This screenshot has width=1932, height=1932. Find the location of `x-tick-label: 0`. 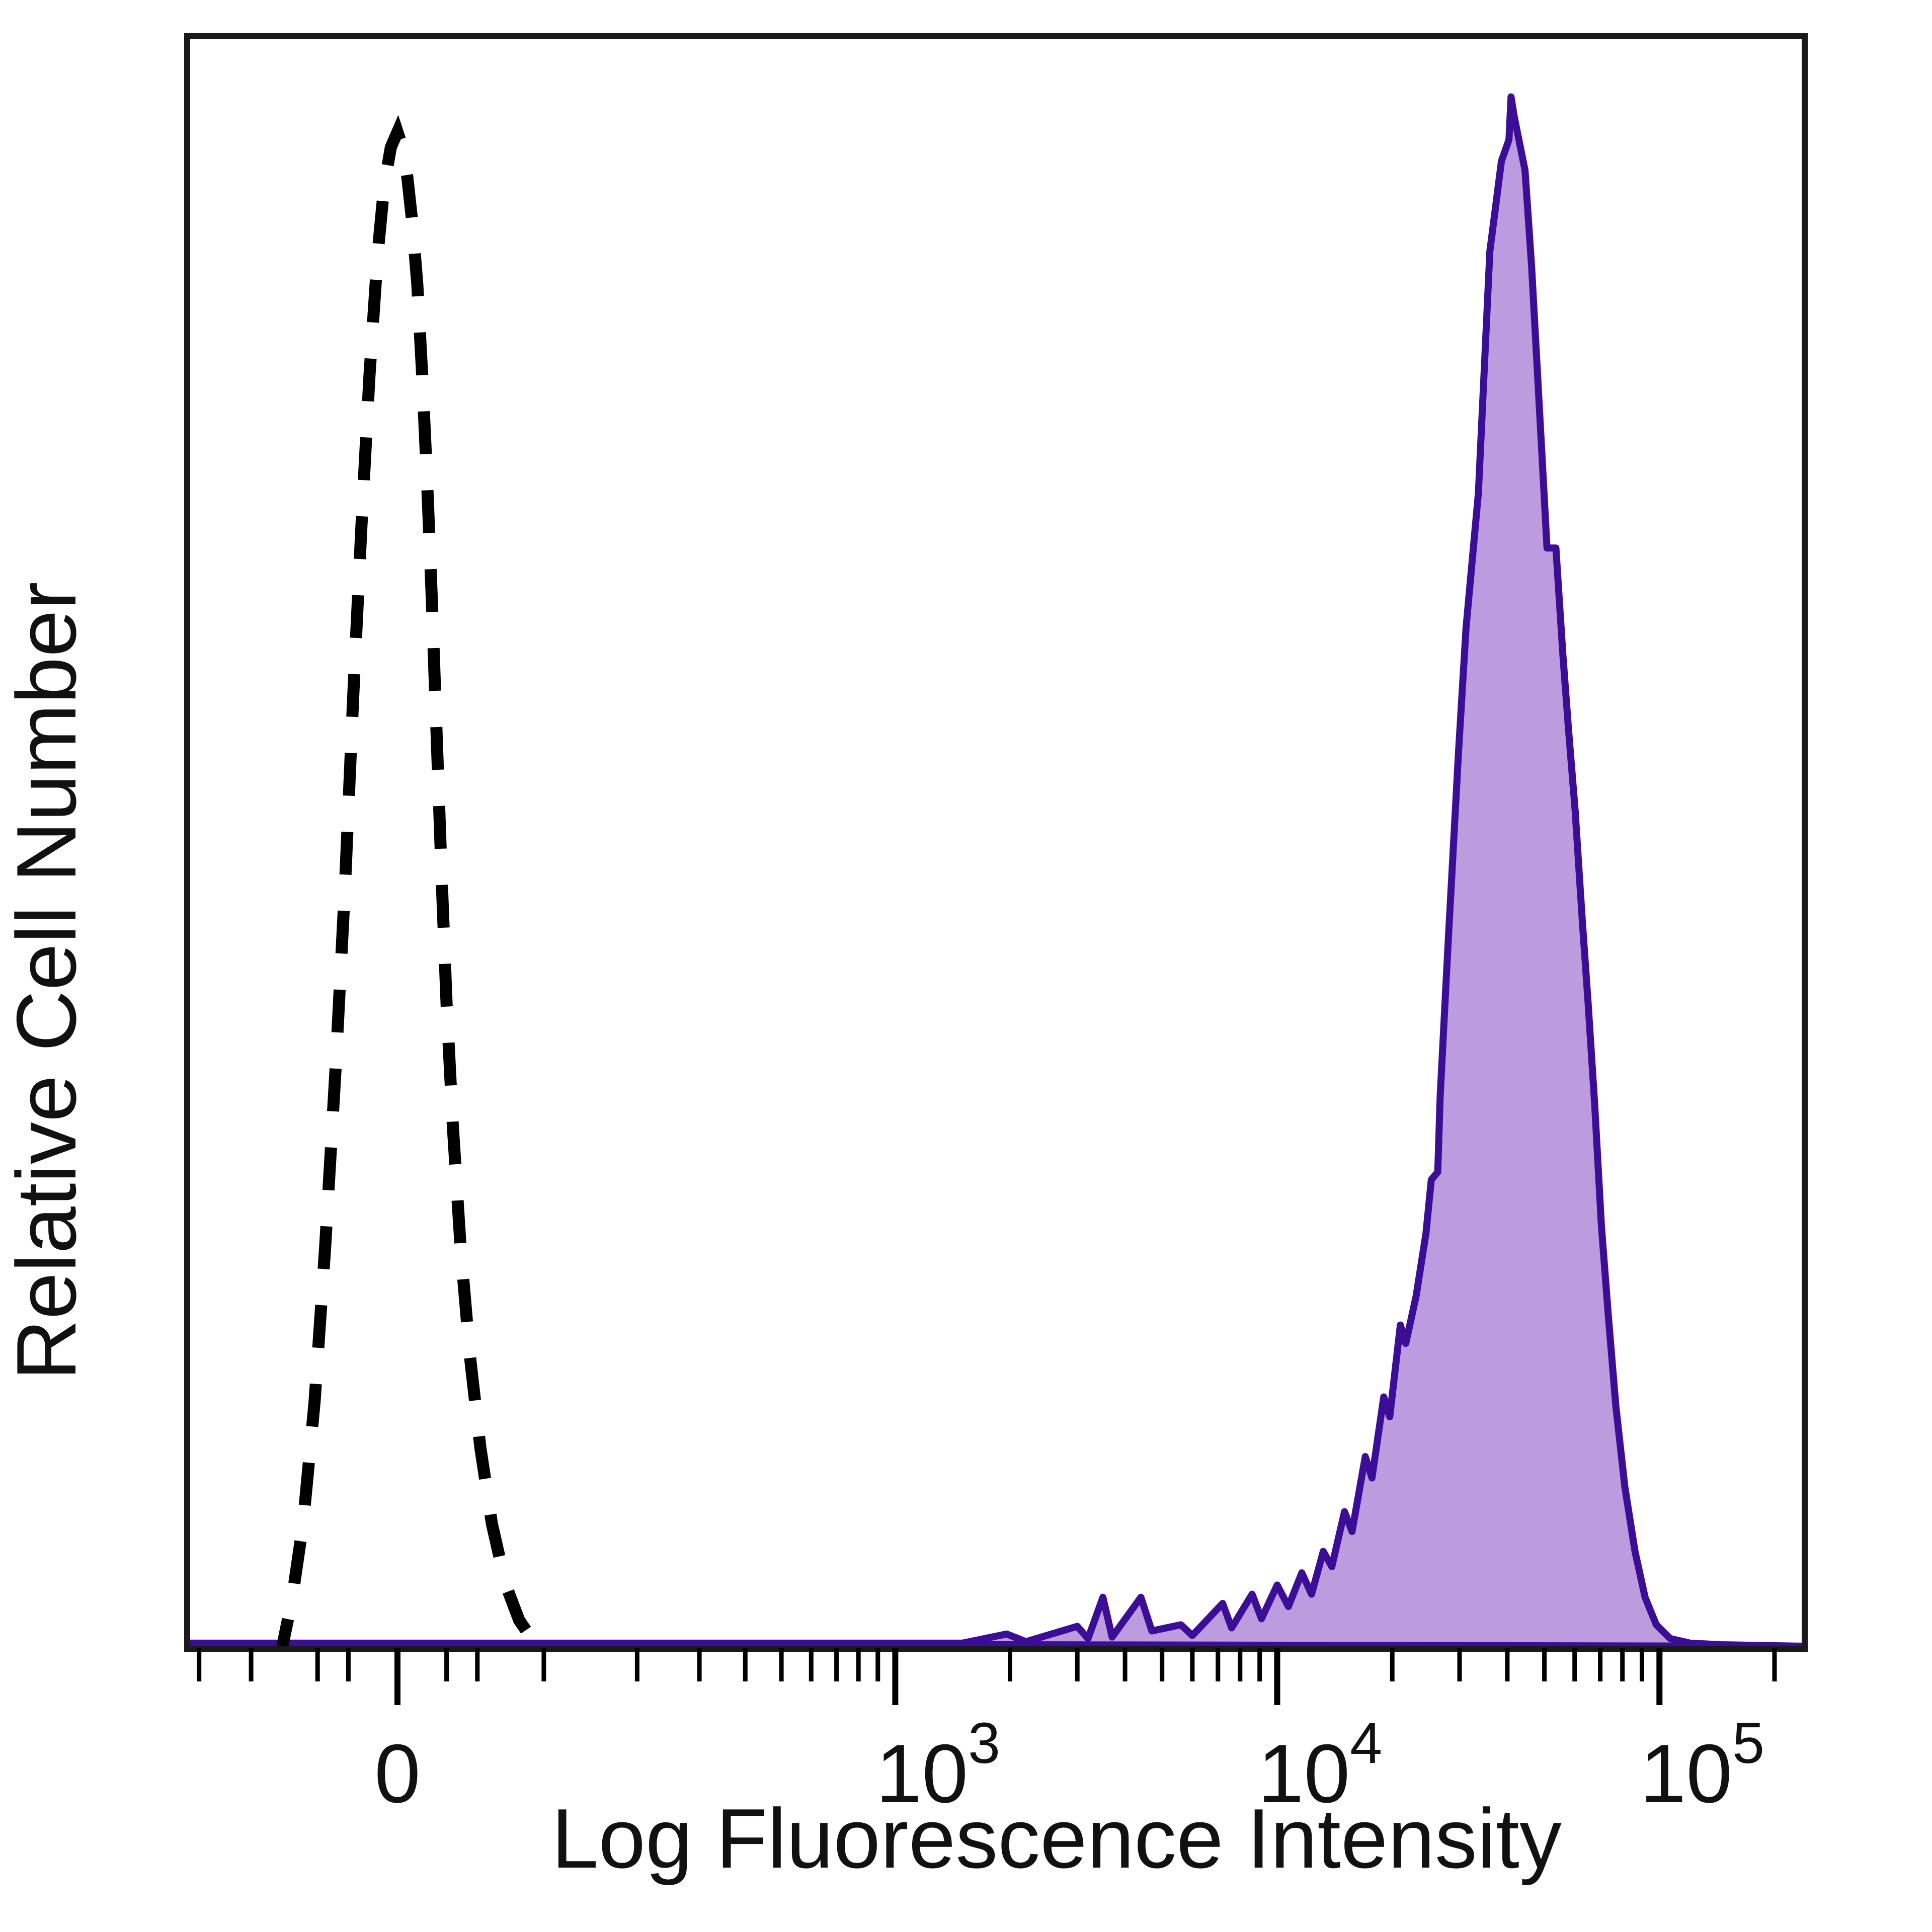

x-tick-label: 0 is located at coordinates (398, 1774).